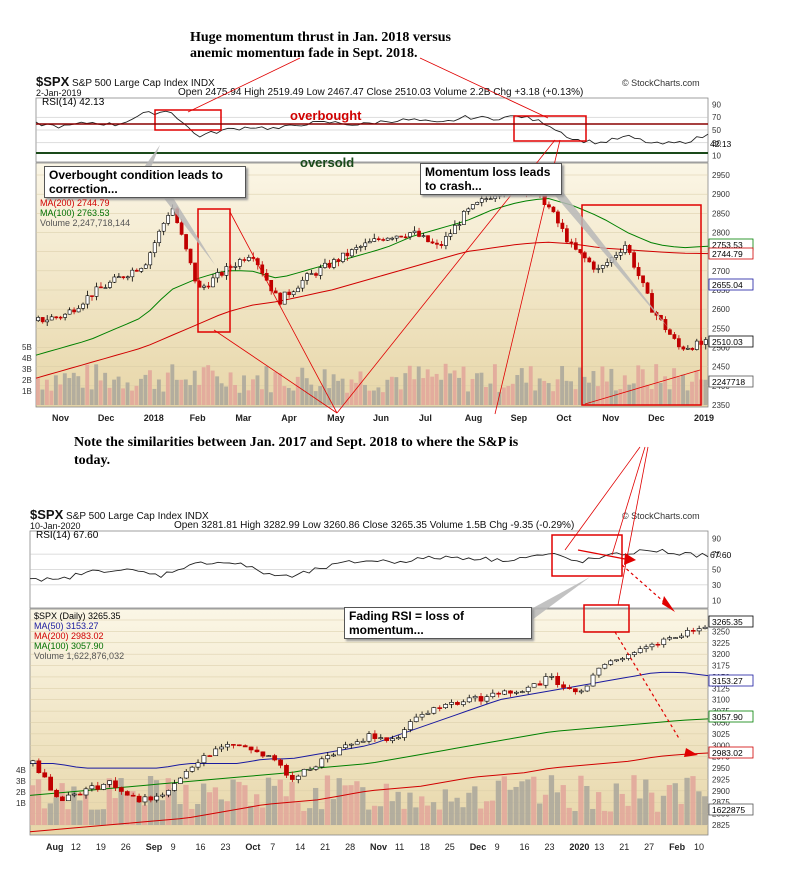  Describe the element at coordinates (727, 753) in the screenshot. I see `value-tag: 2983.02` at that location.